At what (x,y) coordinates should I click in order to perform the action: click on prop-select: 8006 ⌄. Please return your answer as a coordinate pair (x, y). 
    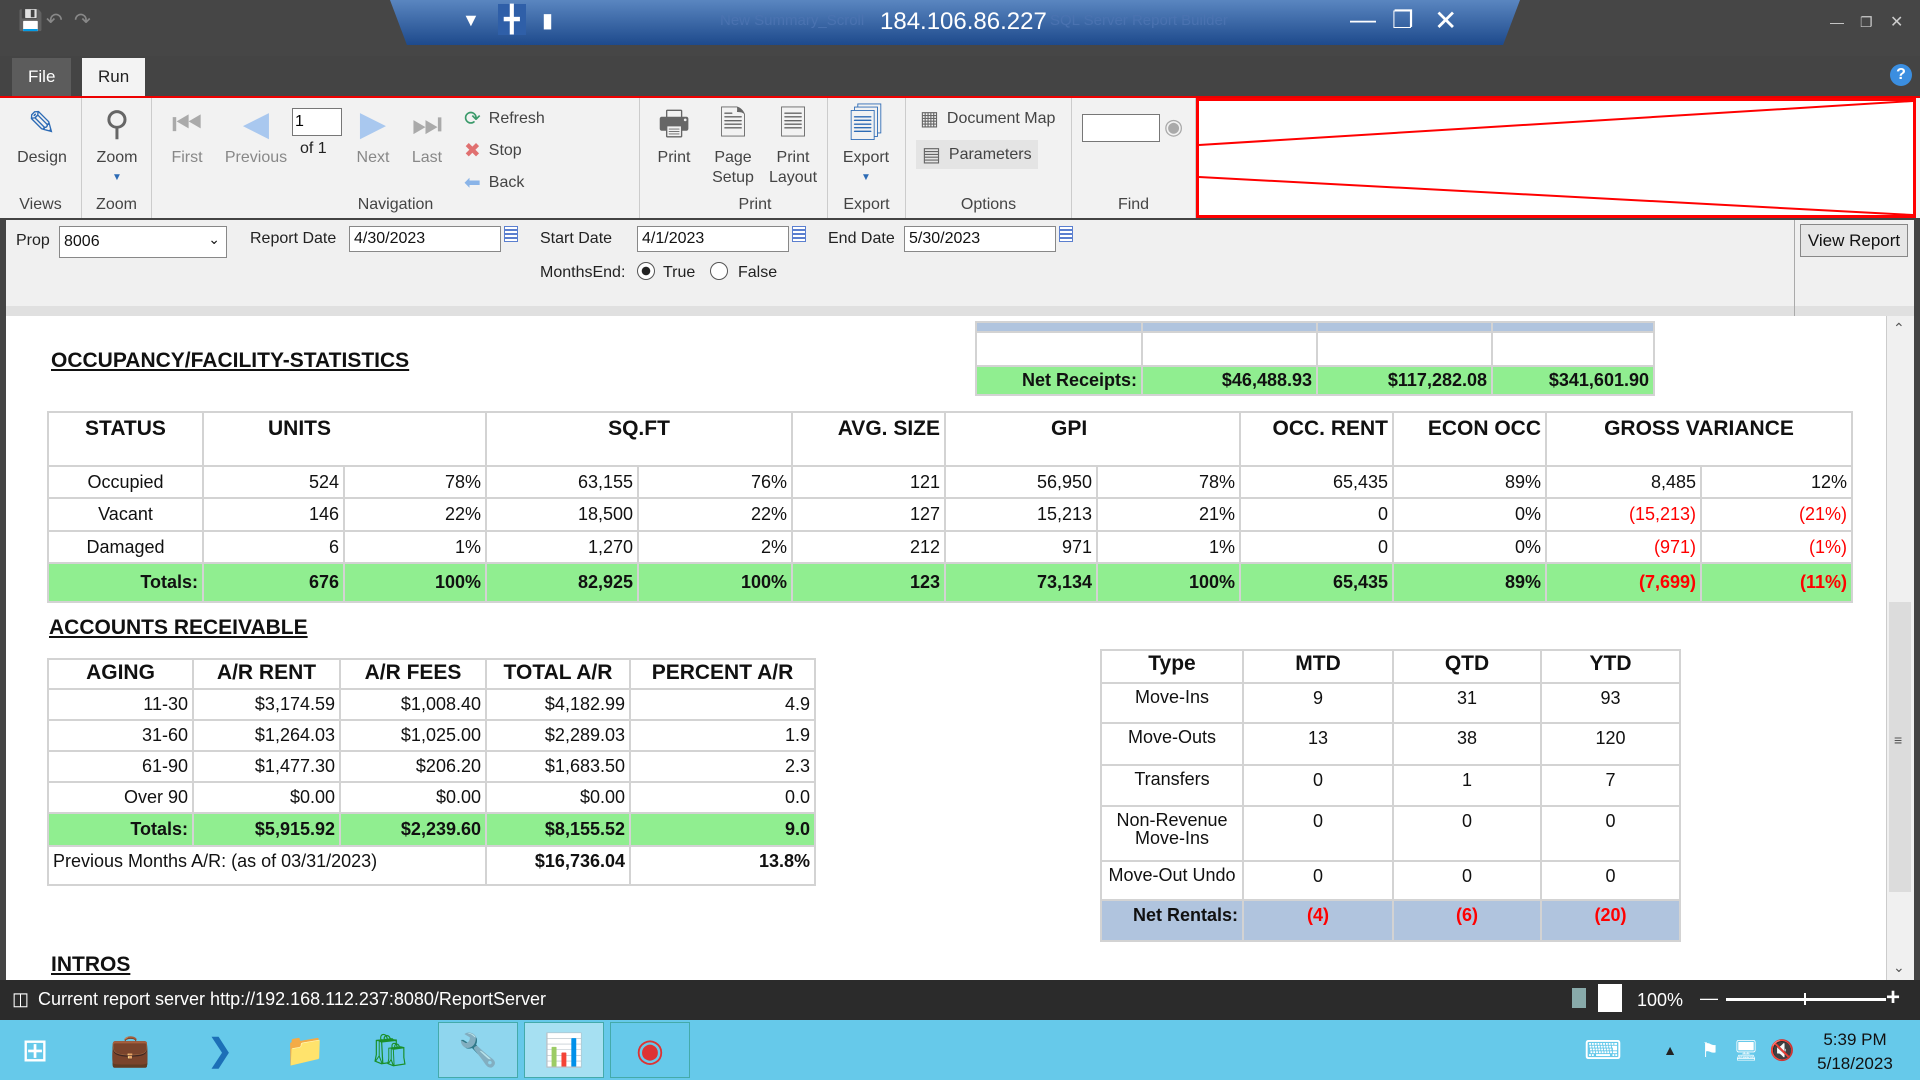
    Looking at the image, I should click on (143, 242).